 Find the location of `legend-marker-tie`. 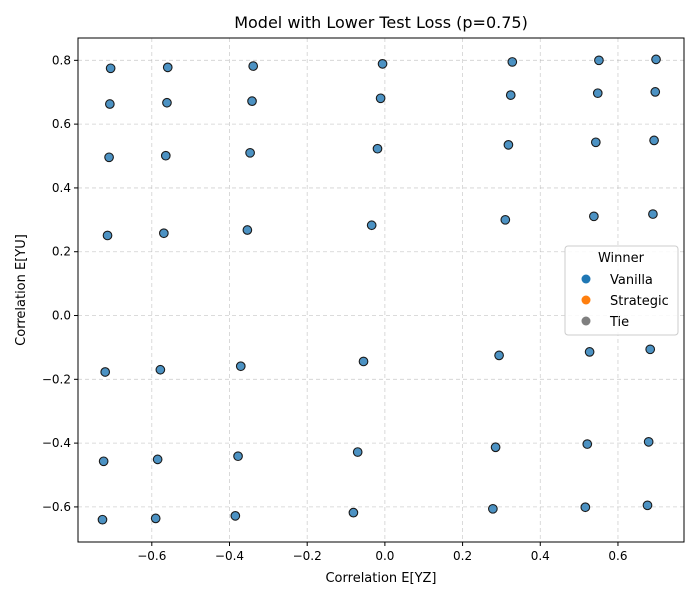

legend-marker-tie is located at coordinates (586, 321).